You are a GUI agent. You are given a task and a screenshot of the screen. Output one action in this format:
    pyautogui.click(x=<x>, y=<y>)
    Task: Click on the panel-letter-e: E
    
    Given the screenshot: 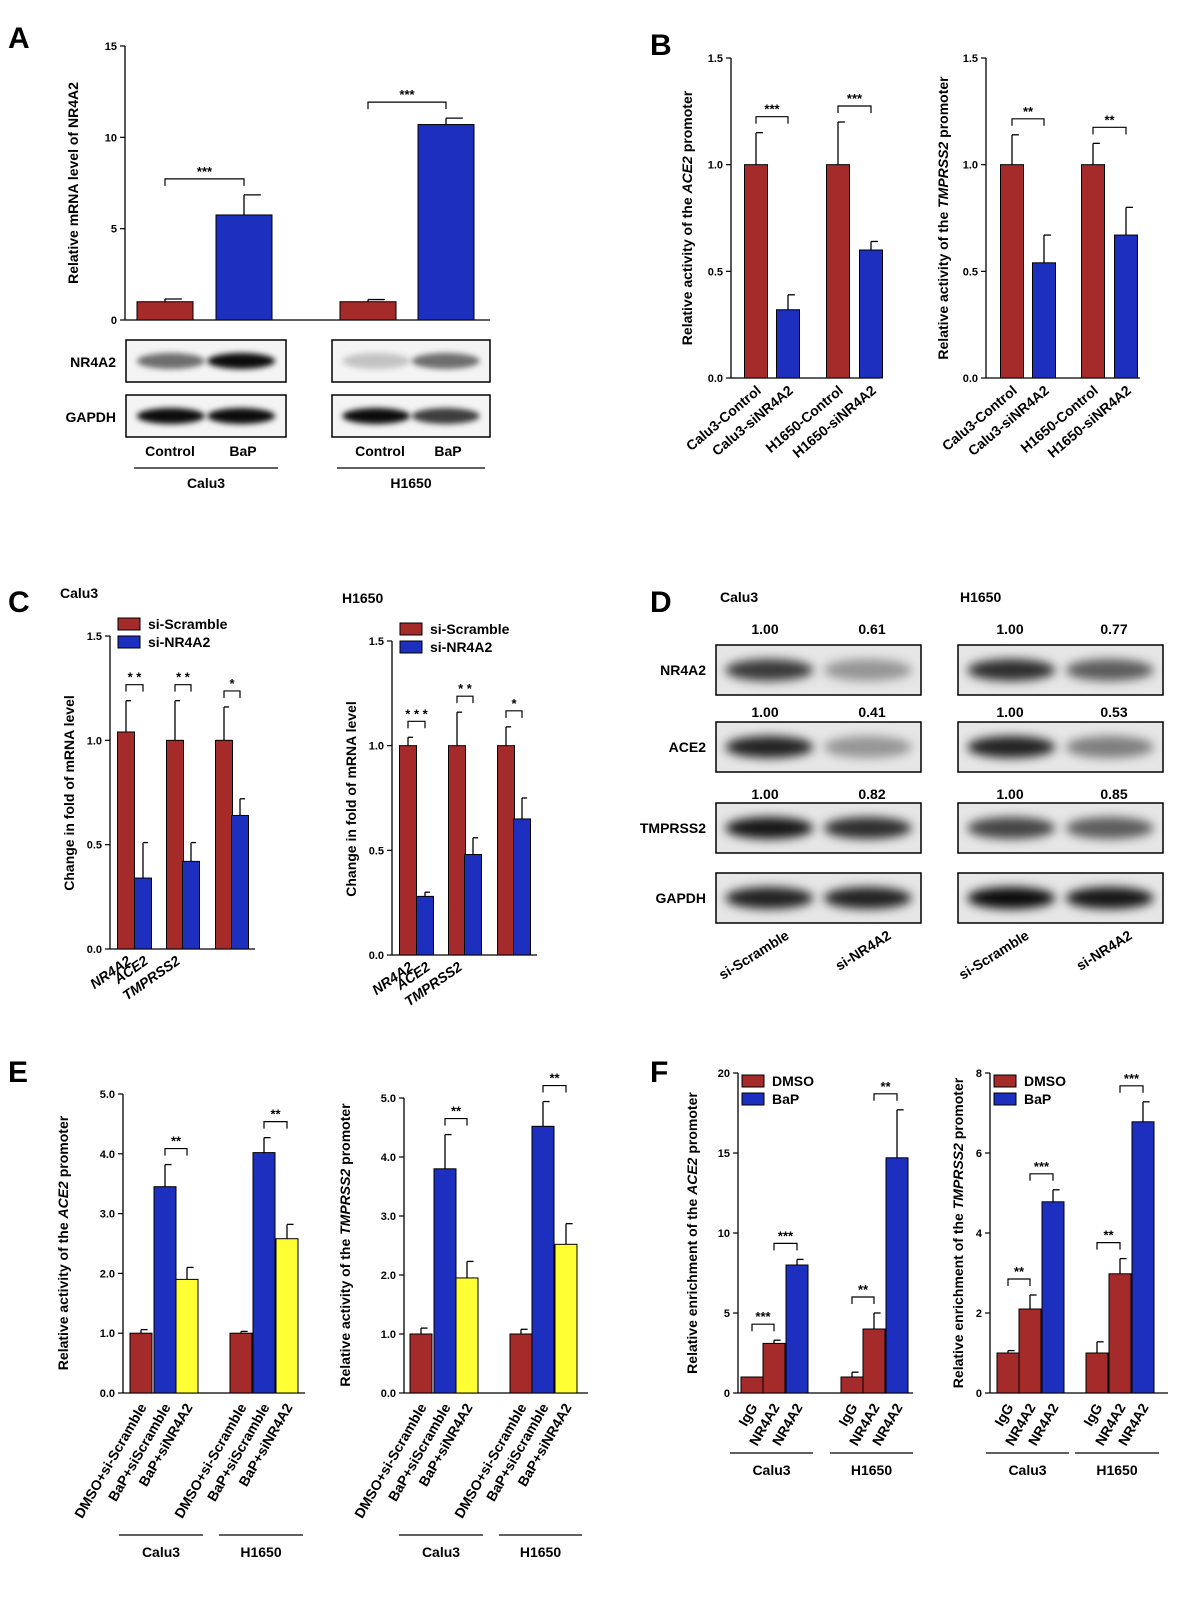 What is the action you would take?
    pyautogui.click(x=18, y=1072)
    